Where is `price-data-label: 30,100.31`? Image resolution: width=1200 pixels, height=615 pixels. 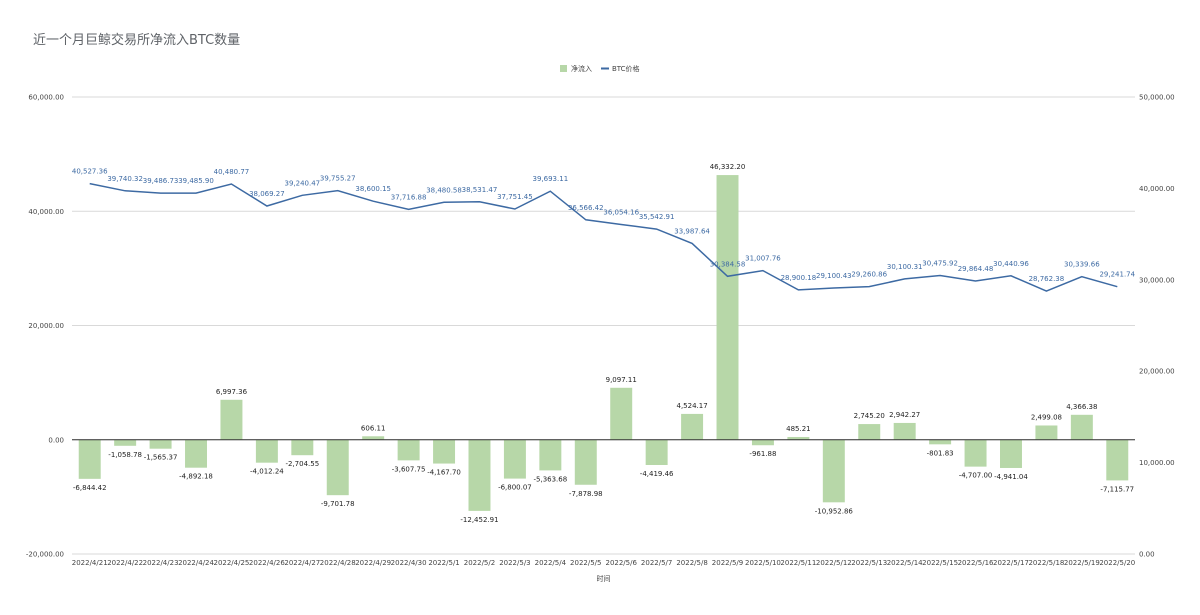
price-data-label: 30,100.31 is located at coordinates (905, 267).